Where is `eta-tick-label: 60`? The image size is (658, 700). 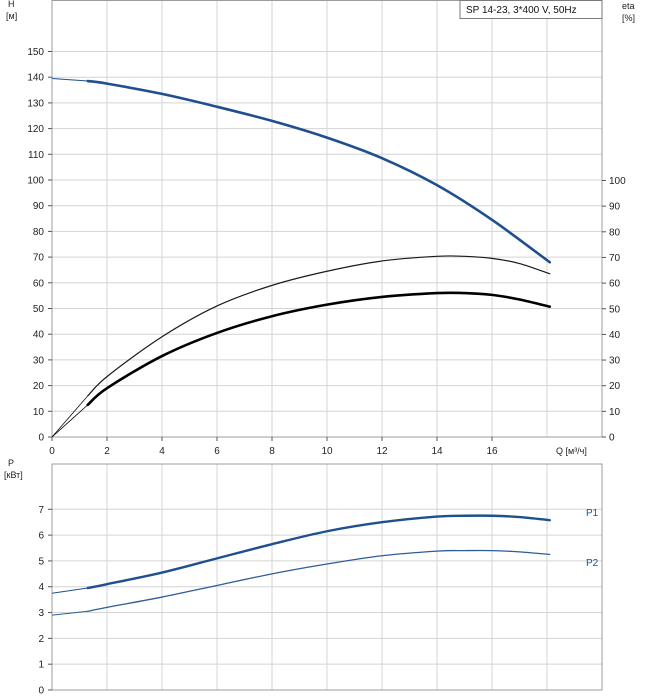
eta-tick-label: 60 is located at coordinates (615, 284).